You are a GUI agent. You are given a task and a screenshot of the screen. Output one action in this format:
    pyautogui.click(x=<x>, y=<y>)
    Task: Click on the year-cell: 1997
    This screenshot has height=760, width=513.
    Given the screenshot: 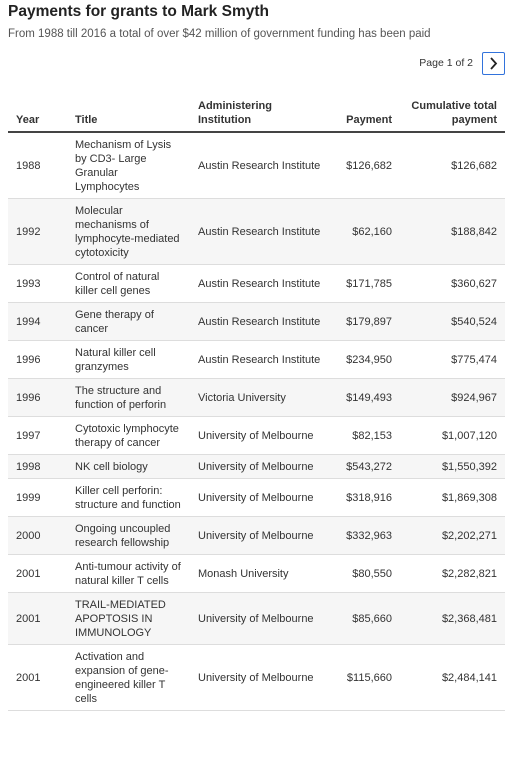 What is the action you would take?
    pyautogui.click(x=37, y=435)
    